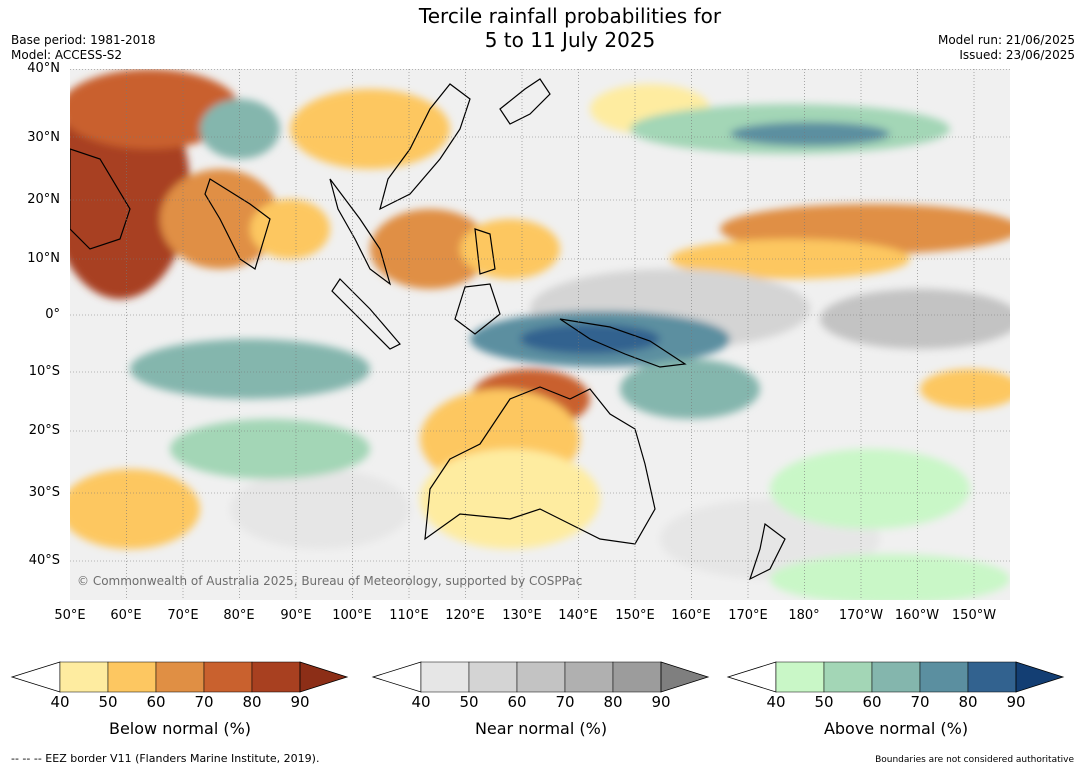 The height and width of the screenshot is (770, 1085). Describe the element at coordinates (300, 702) in the screenshot. I see `below-tick: 90` at that location.